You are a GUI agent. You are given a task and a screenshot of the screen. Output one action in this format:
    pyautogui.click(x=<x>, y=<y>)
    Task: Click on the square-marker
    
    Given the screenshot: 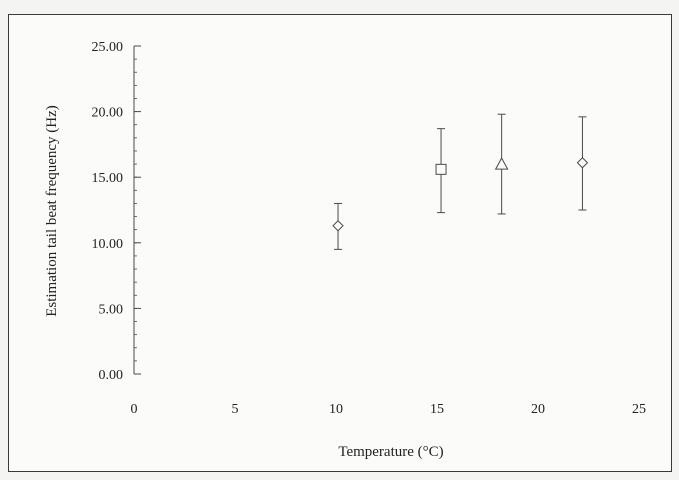 What is the action you would take?
    pyautogui.click(x=441, y=169)
    